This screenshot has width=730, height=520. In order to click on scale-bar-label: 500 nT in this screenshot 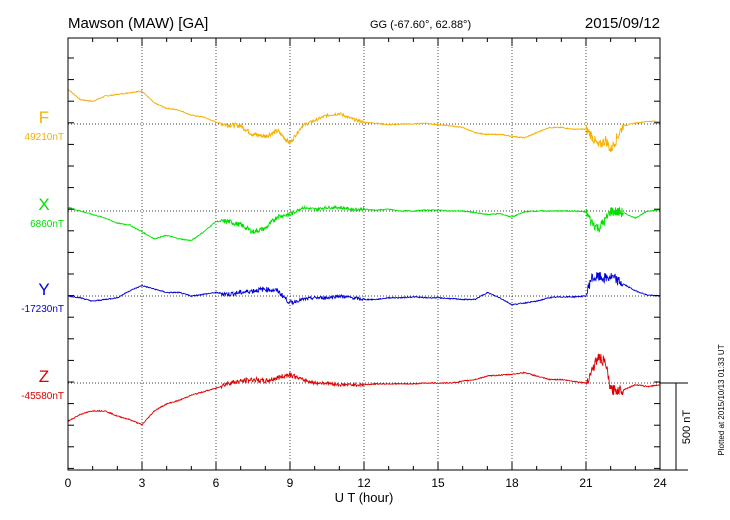, I will do `click(687, 427)`.